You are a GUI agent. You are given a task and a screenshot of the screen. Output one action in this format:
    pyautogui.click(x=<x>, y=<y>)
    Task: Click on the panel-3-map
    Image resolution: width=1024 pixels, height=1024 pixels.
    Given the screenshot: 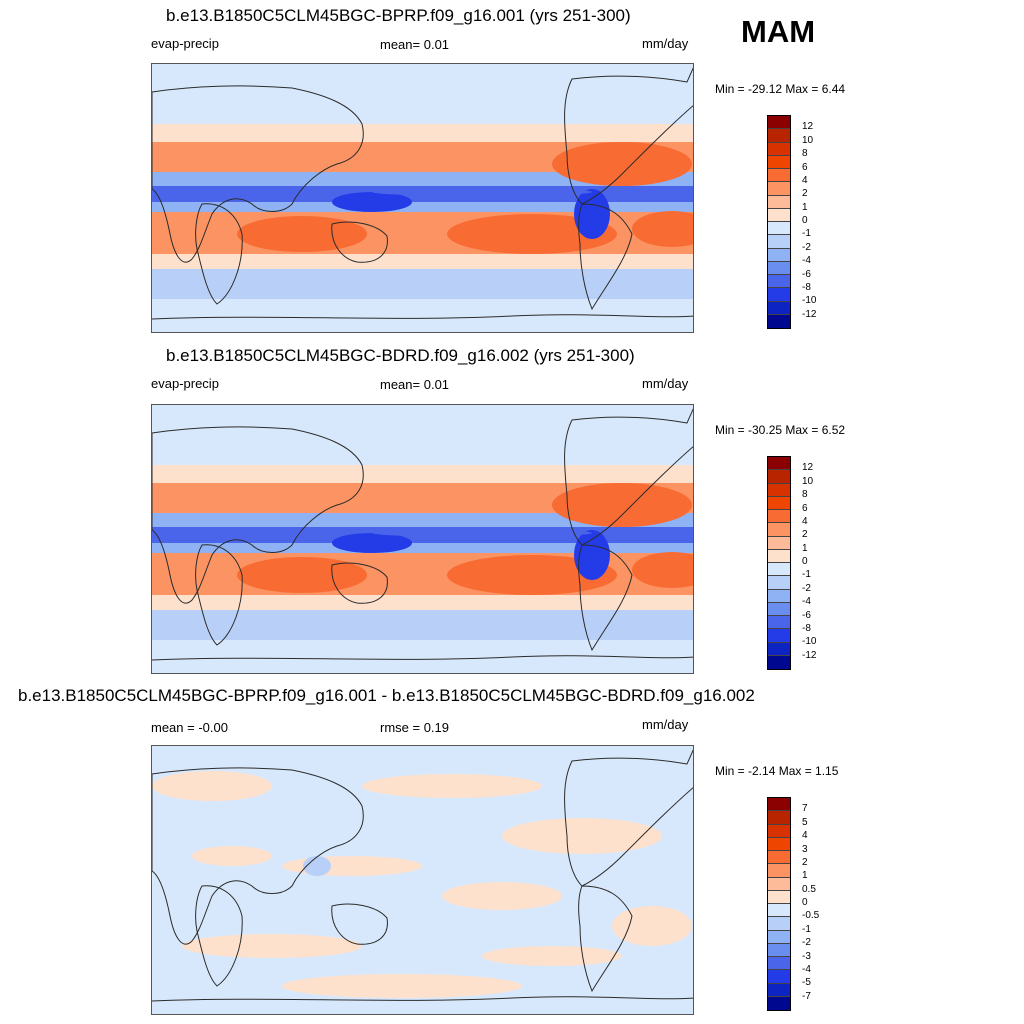 What is the action you would take?
    pyautogui.click(x=422, y=880)
    